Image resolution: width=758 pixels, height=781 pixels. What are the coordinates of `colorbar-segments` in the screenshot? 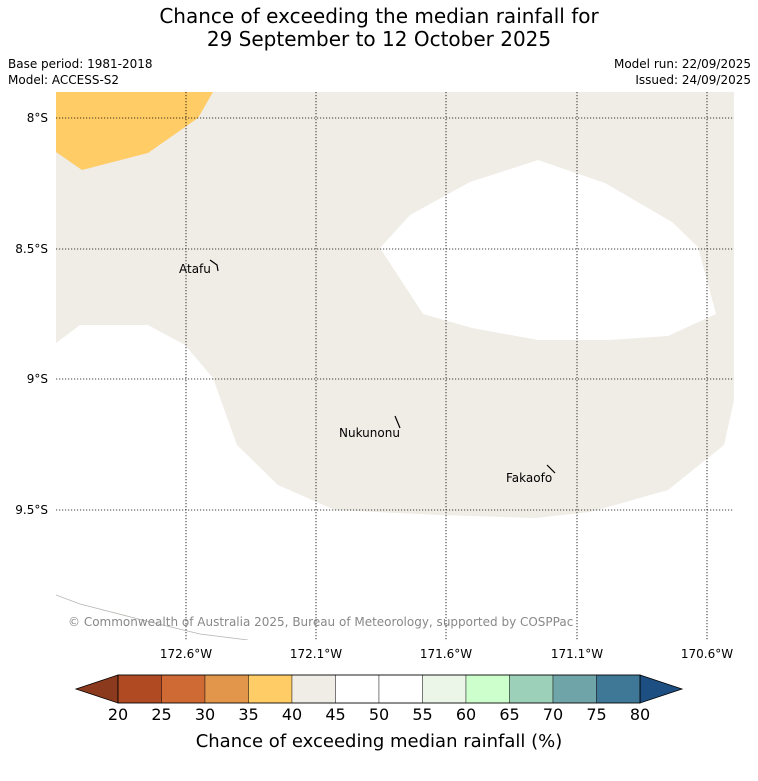 It's located at (379, 689).